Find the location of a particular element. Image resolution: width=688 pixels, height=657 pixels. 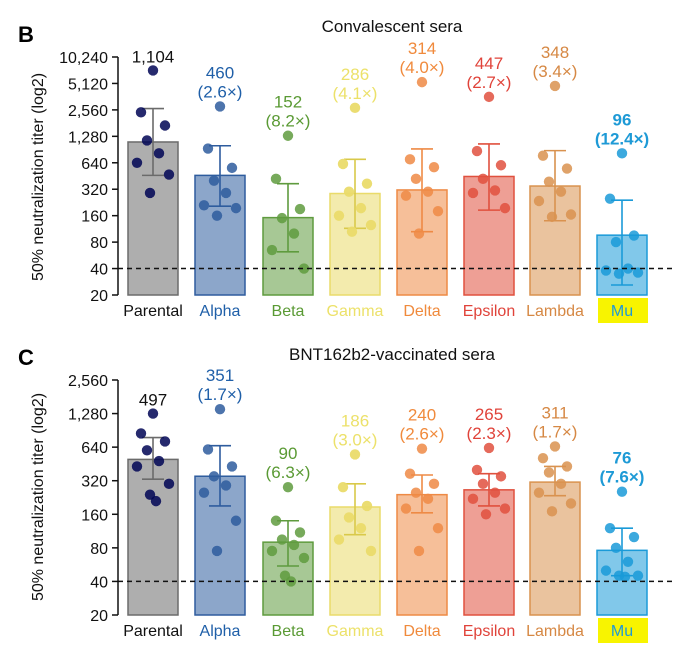

value-label: 265 is located at coordinates (489, 414).